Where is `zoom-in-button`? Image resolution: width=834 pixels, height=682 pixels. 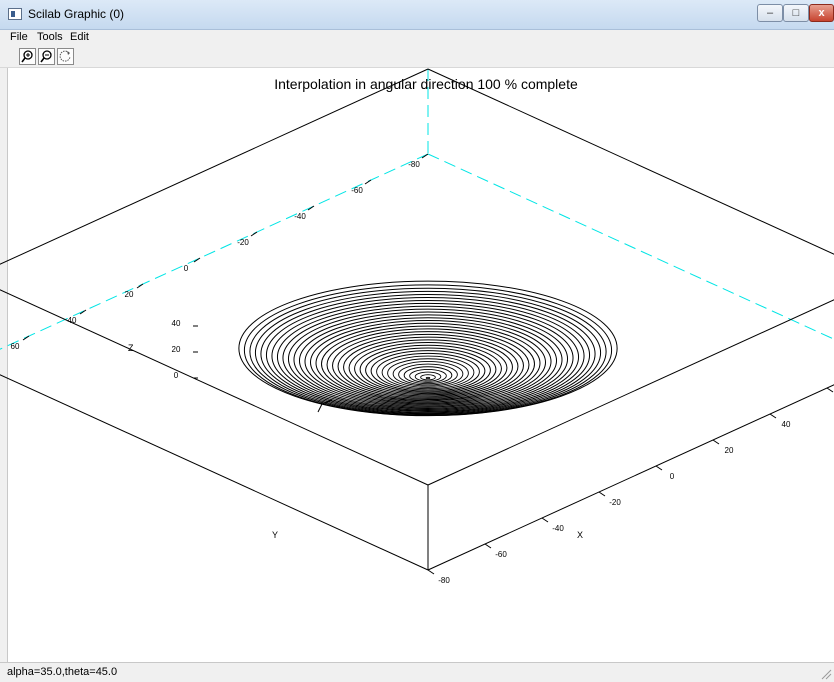 zoom-in-button is located at coordinates (27, 56).